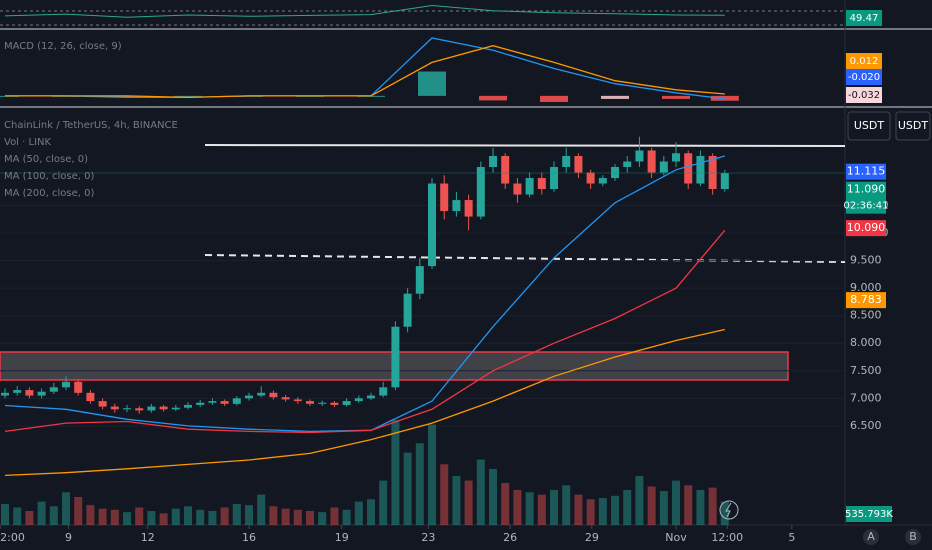  What do you see at coordinates (342, 537) in the screenshot?
I see `x-tick-label: 19` at bounding box center [342, 537].